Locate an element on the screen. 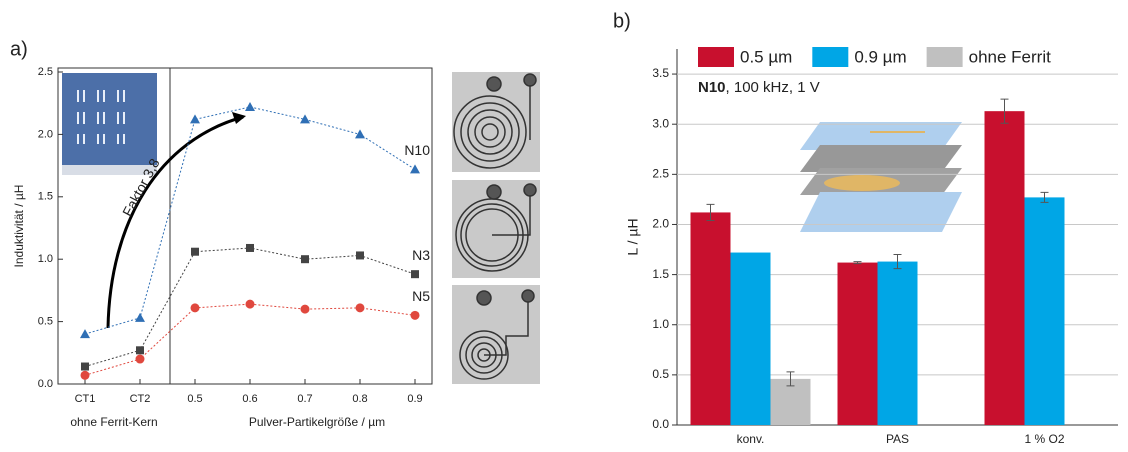 The width and height of the screenshot is (1128, 452). x-tick-label: CT1 is located at coordinates (85, 399).